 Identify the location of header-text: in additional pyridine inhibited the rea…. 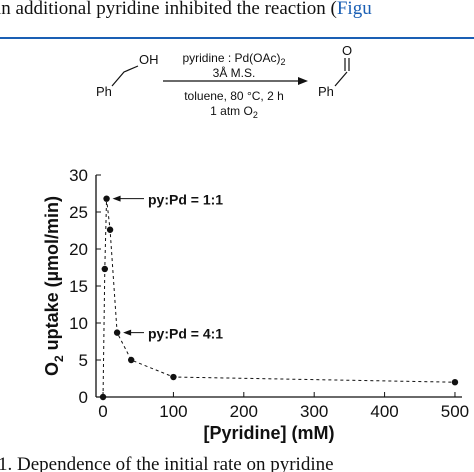
(186, 9).